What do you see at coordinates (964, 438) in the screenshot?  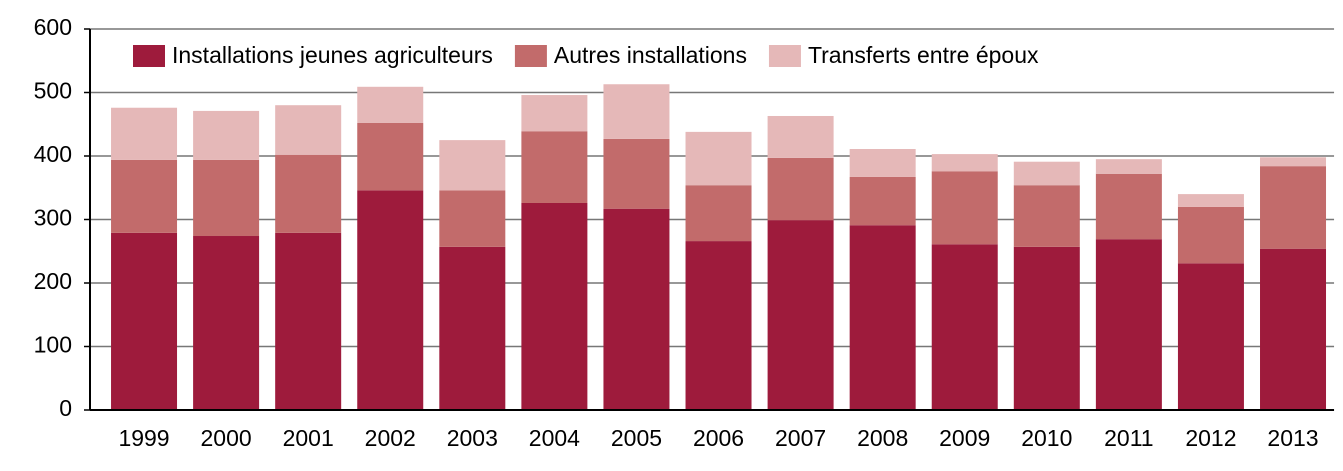 I see `x-tick-label: 2009` at bounding box center [964, 438].